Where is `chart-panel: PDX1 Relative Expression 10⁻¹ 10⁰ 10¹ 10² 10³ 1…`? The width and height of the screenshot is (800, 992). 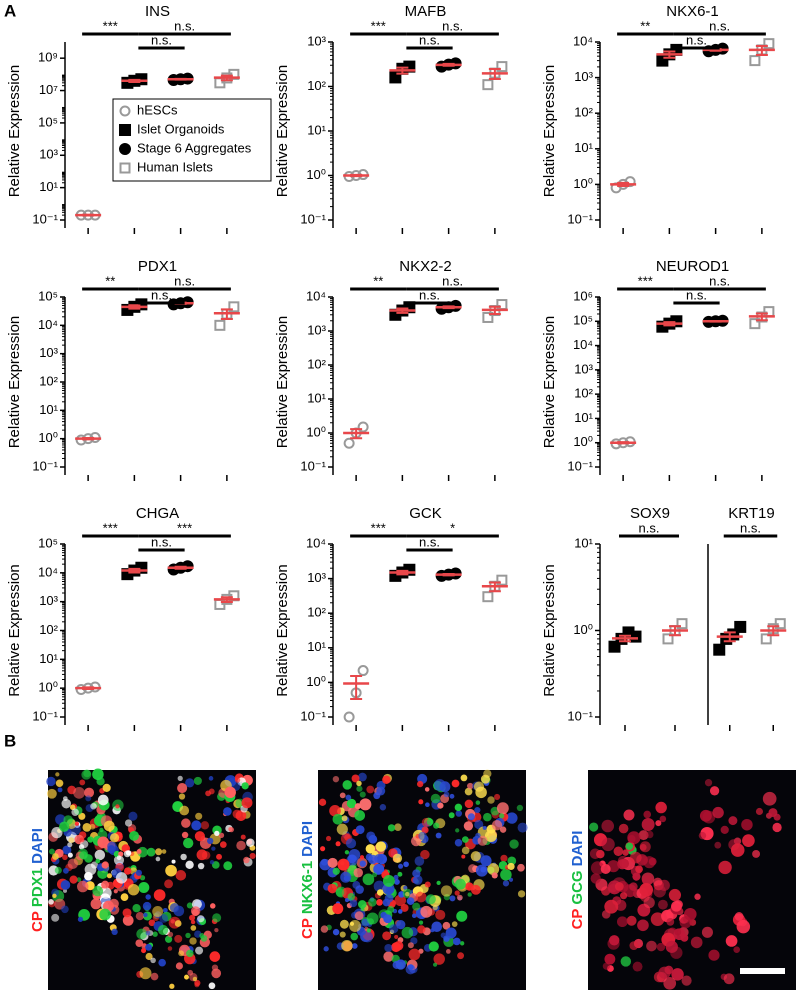 chart-panel: PDX1 Relative Expression 10⁻¹ 10⁰ 10¹ 10² 10³ 1… is located at coordinates (123, 369).